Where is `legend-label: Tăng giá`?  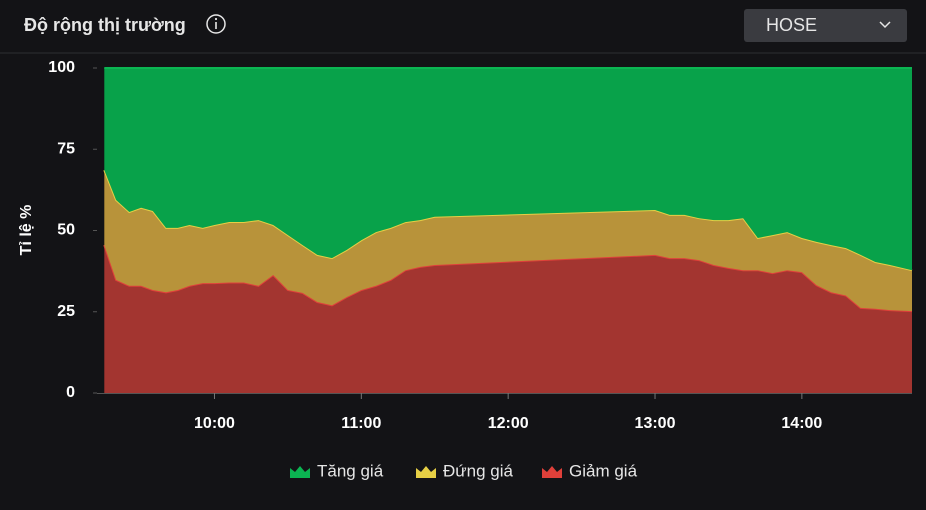 legend-label: Tăng giá is located at coordinates (350, 470).